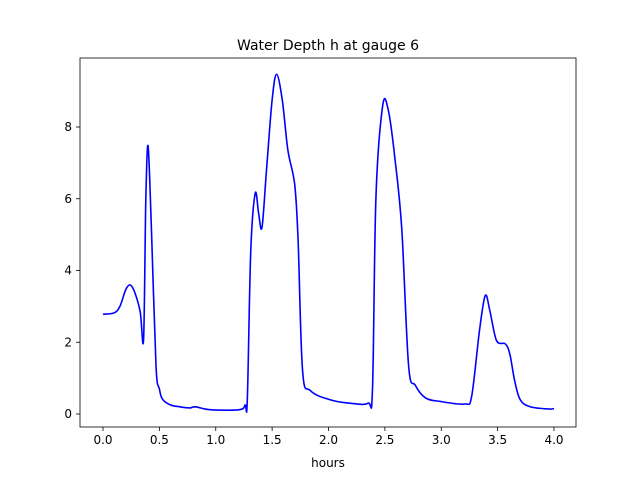 This screenshot has width=640, height=484. I want to click on chart-title: Water Depth h at gauge 6, so click(328, 46).